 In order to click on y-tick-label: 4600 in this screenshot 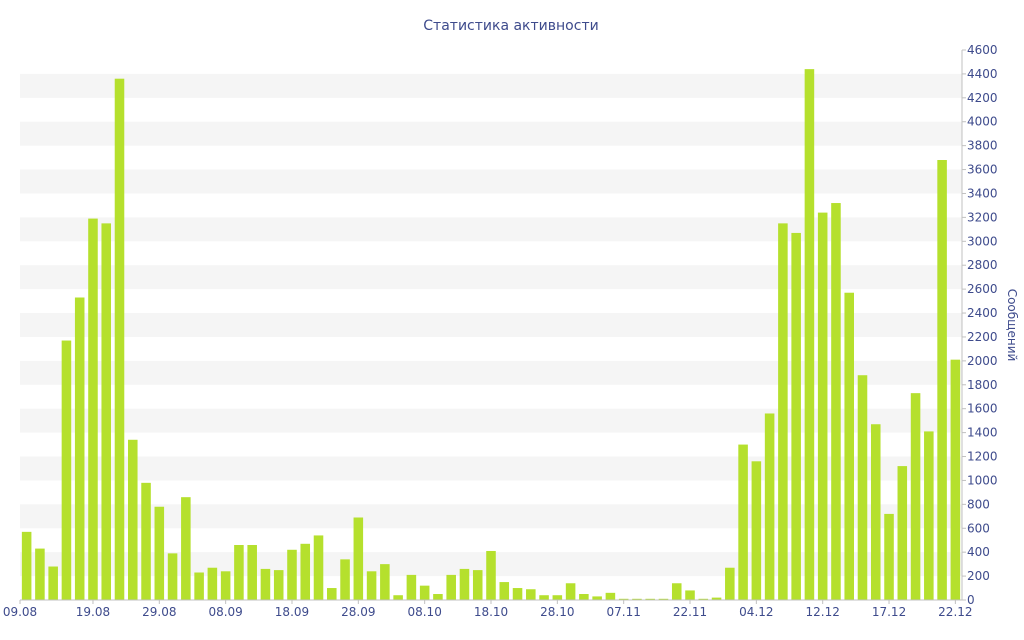, I will do `click(982, 50)`.